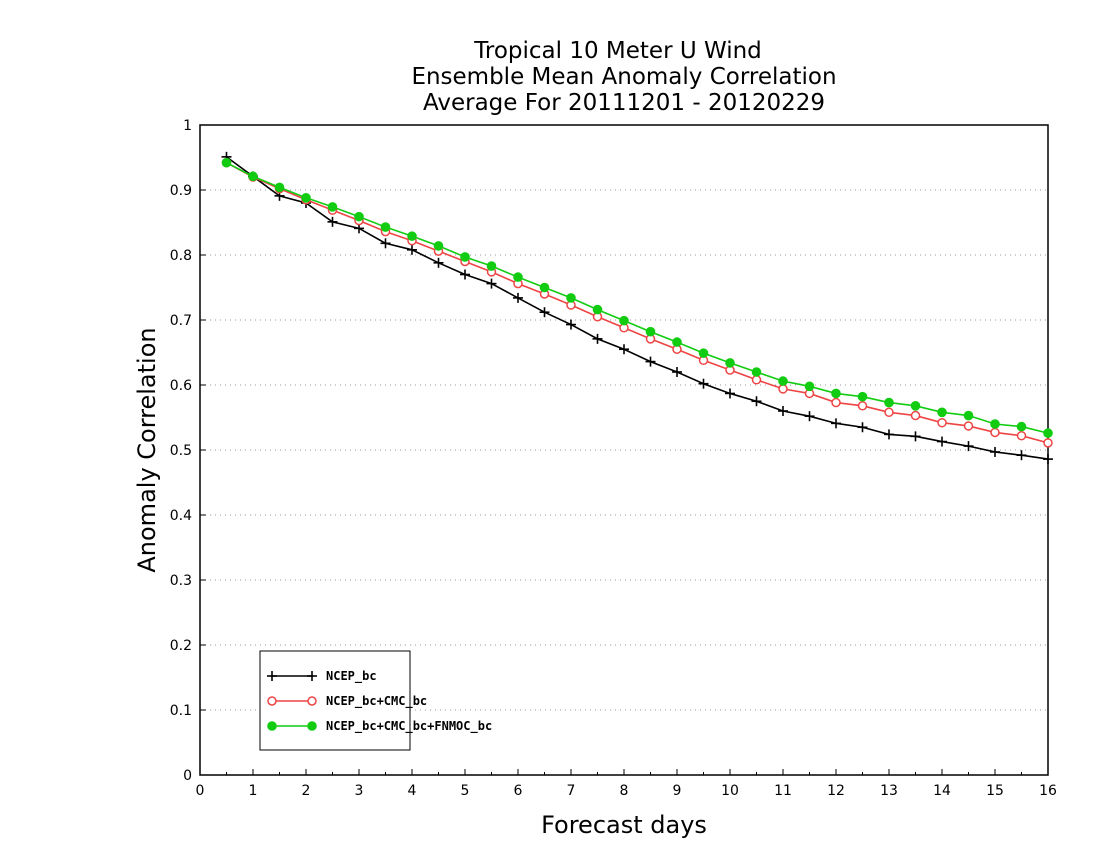 This screenshot has height=850, width=1100. Describe the element at coordinates (181, 321) in the screenshot. I see `y-tick-label: 0.7` at that location.